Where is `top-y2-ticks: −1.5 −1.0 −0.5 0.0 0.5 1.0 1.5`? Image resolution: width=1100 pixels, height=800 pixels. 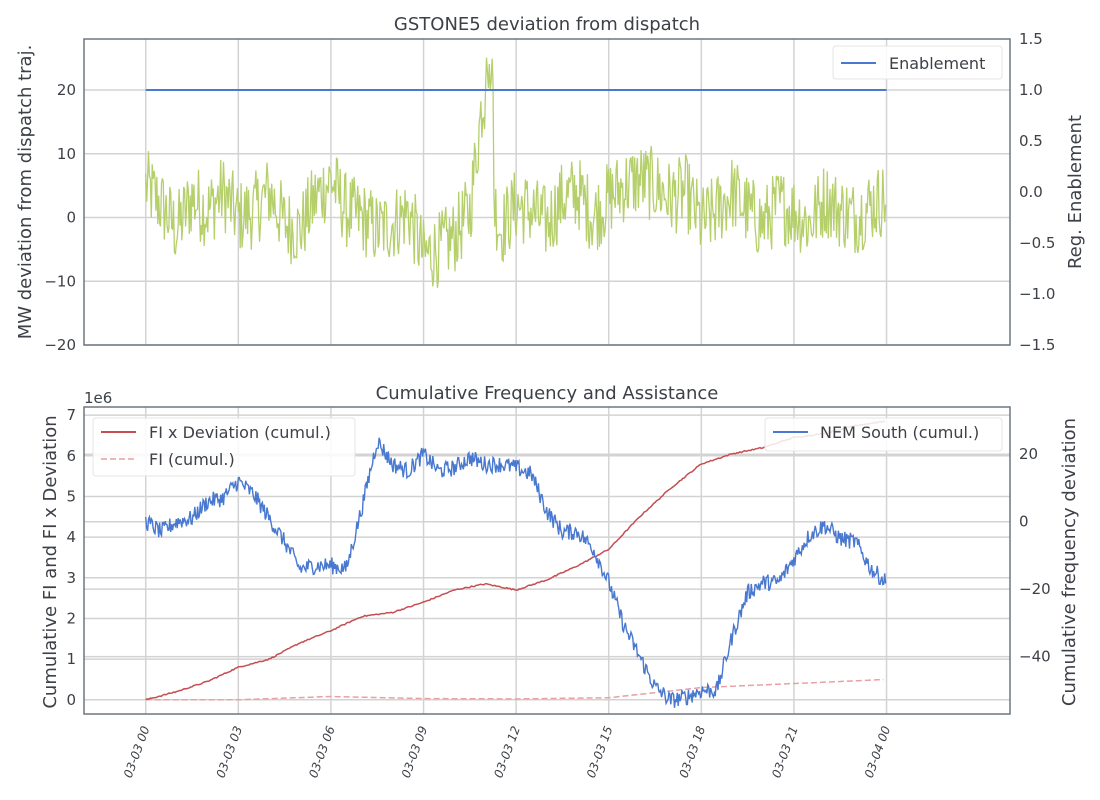 top-y2-ticks: −1.5 −1.0 −0.5 0.0 0.5 1.0 1.5 is located at coordinates (1037, 192).